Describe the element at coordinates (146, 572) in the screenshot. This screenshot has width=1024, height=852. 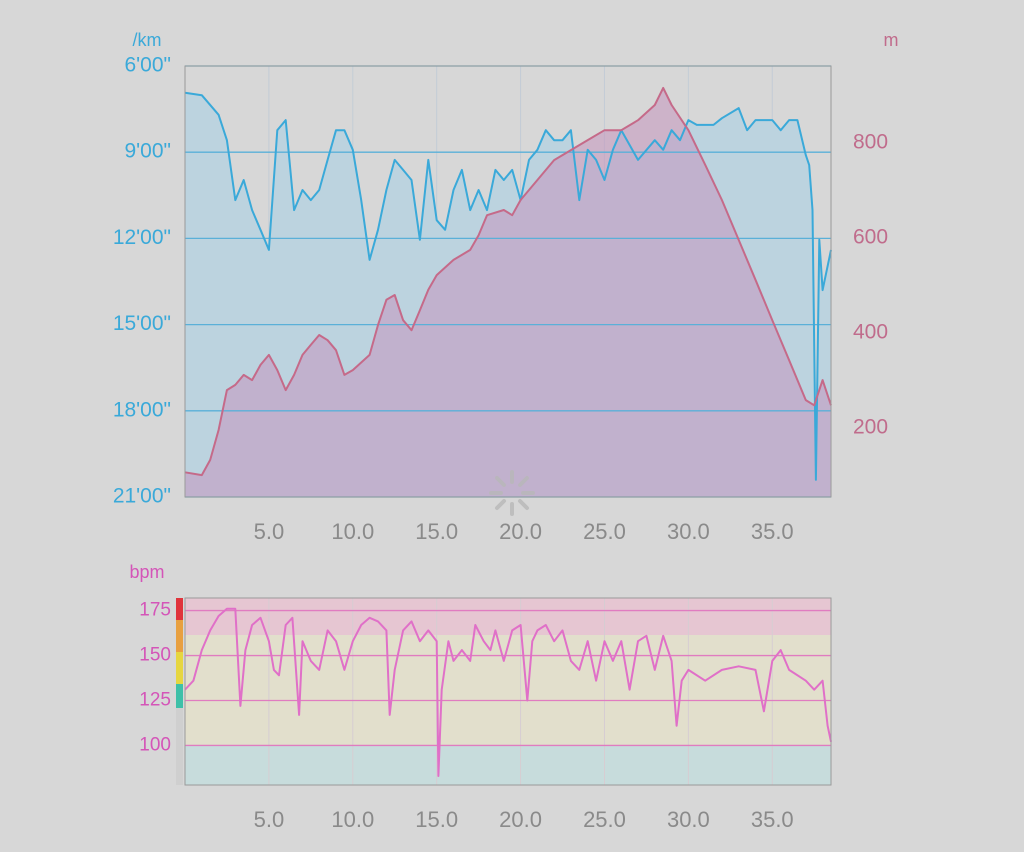
I see `y-axis-label: bpm` at that location.